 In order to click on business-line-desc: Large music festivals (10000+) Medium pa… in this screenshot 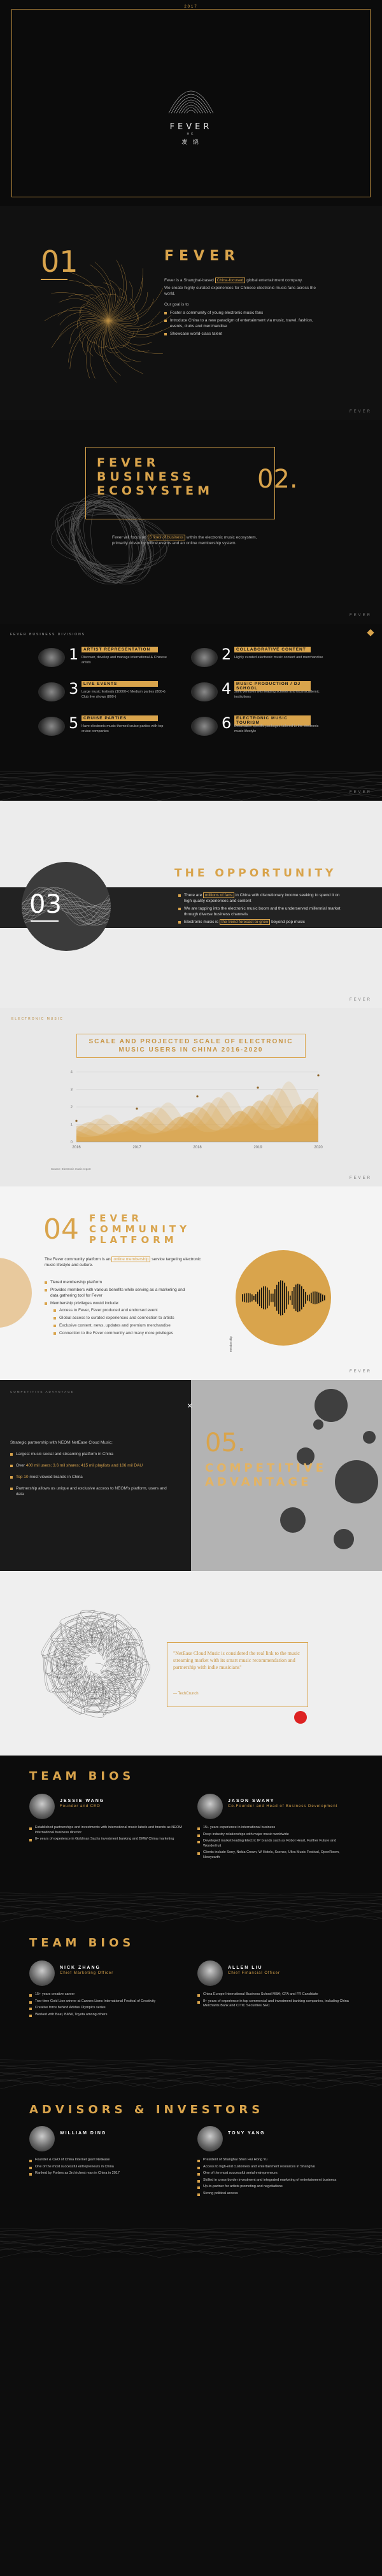, I will do `click(124, 695)`.